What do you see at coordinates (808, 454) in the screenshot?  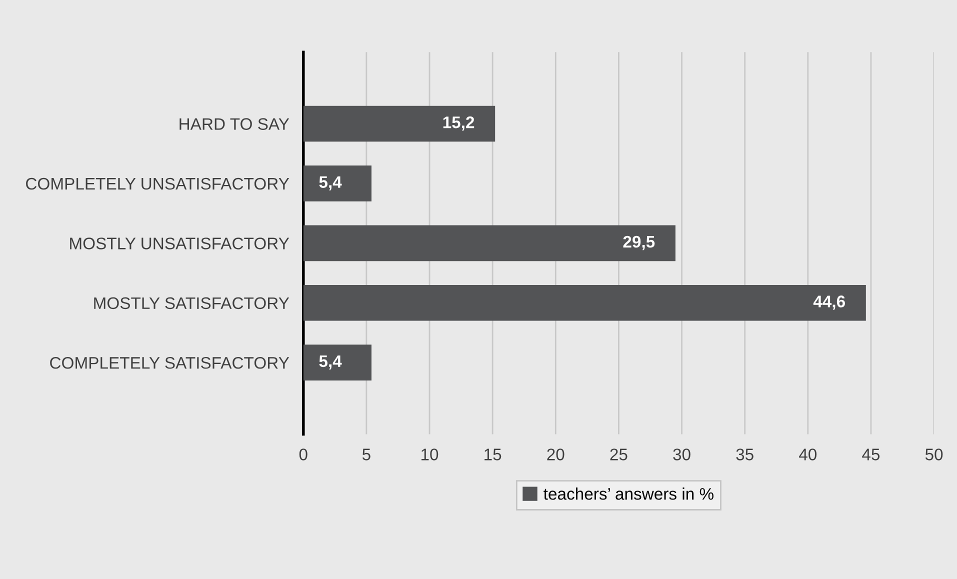 I see `x-tick-label: 40` at bounding box center [808, 454].